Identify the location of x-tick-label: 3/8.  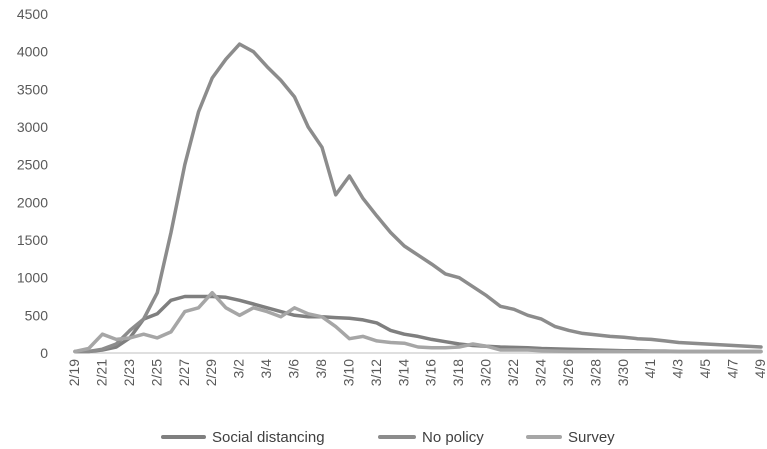
(321, 369).